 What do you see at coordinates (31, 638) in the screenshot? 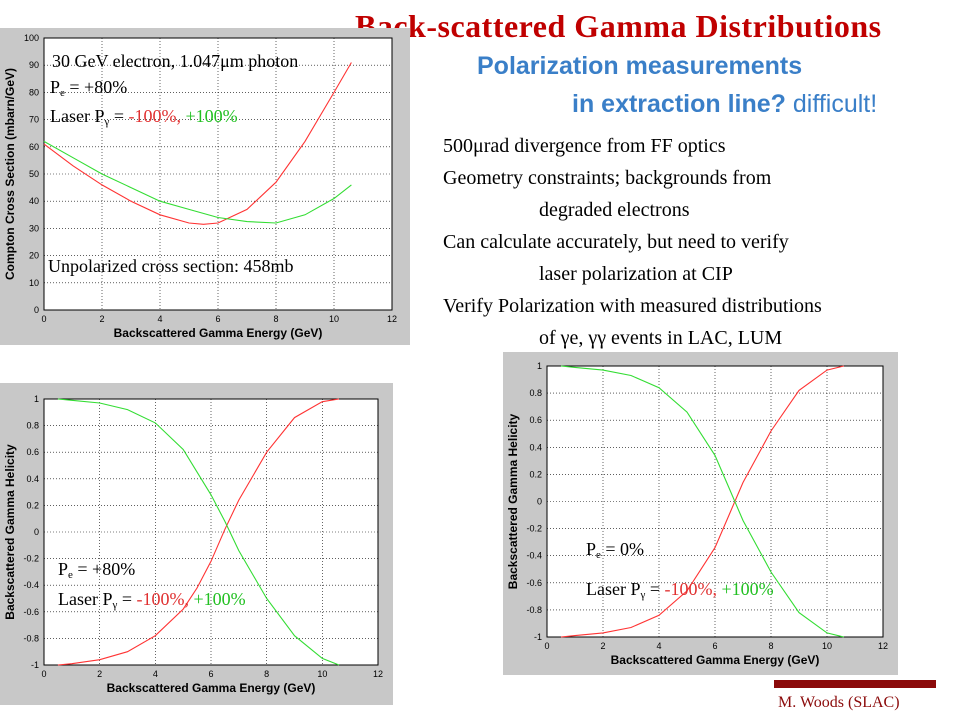
I see `chart2-ytick-label: -0.8` at bounding box center [31, 638].